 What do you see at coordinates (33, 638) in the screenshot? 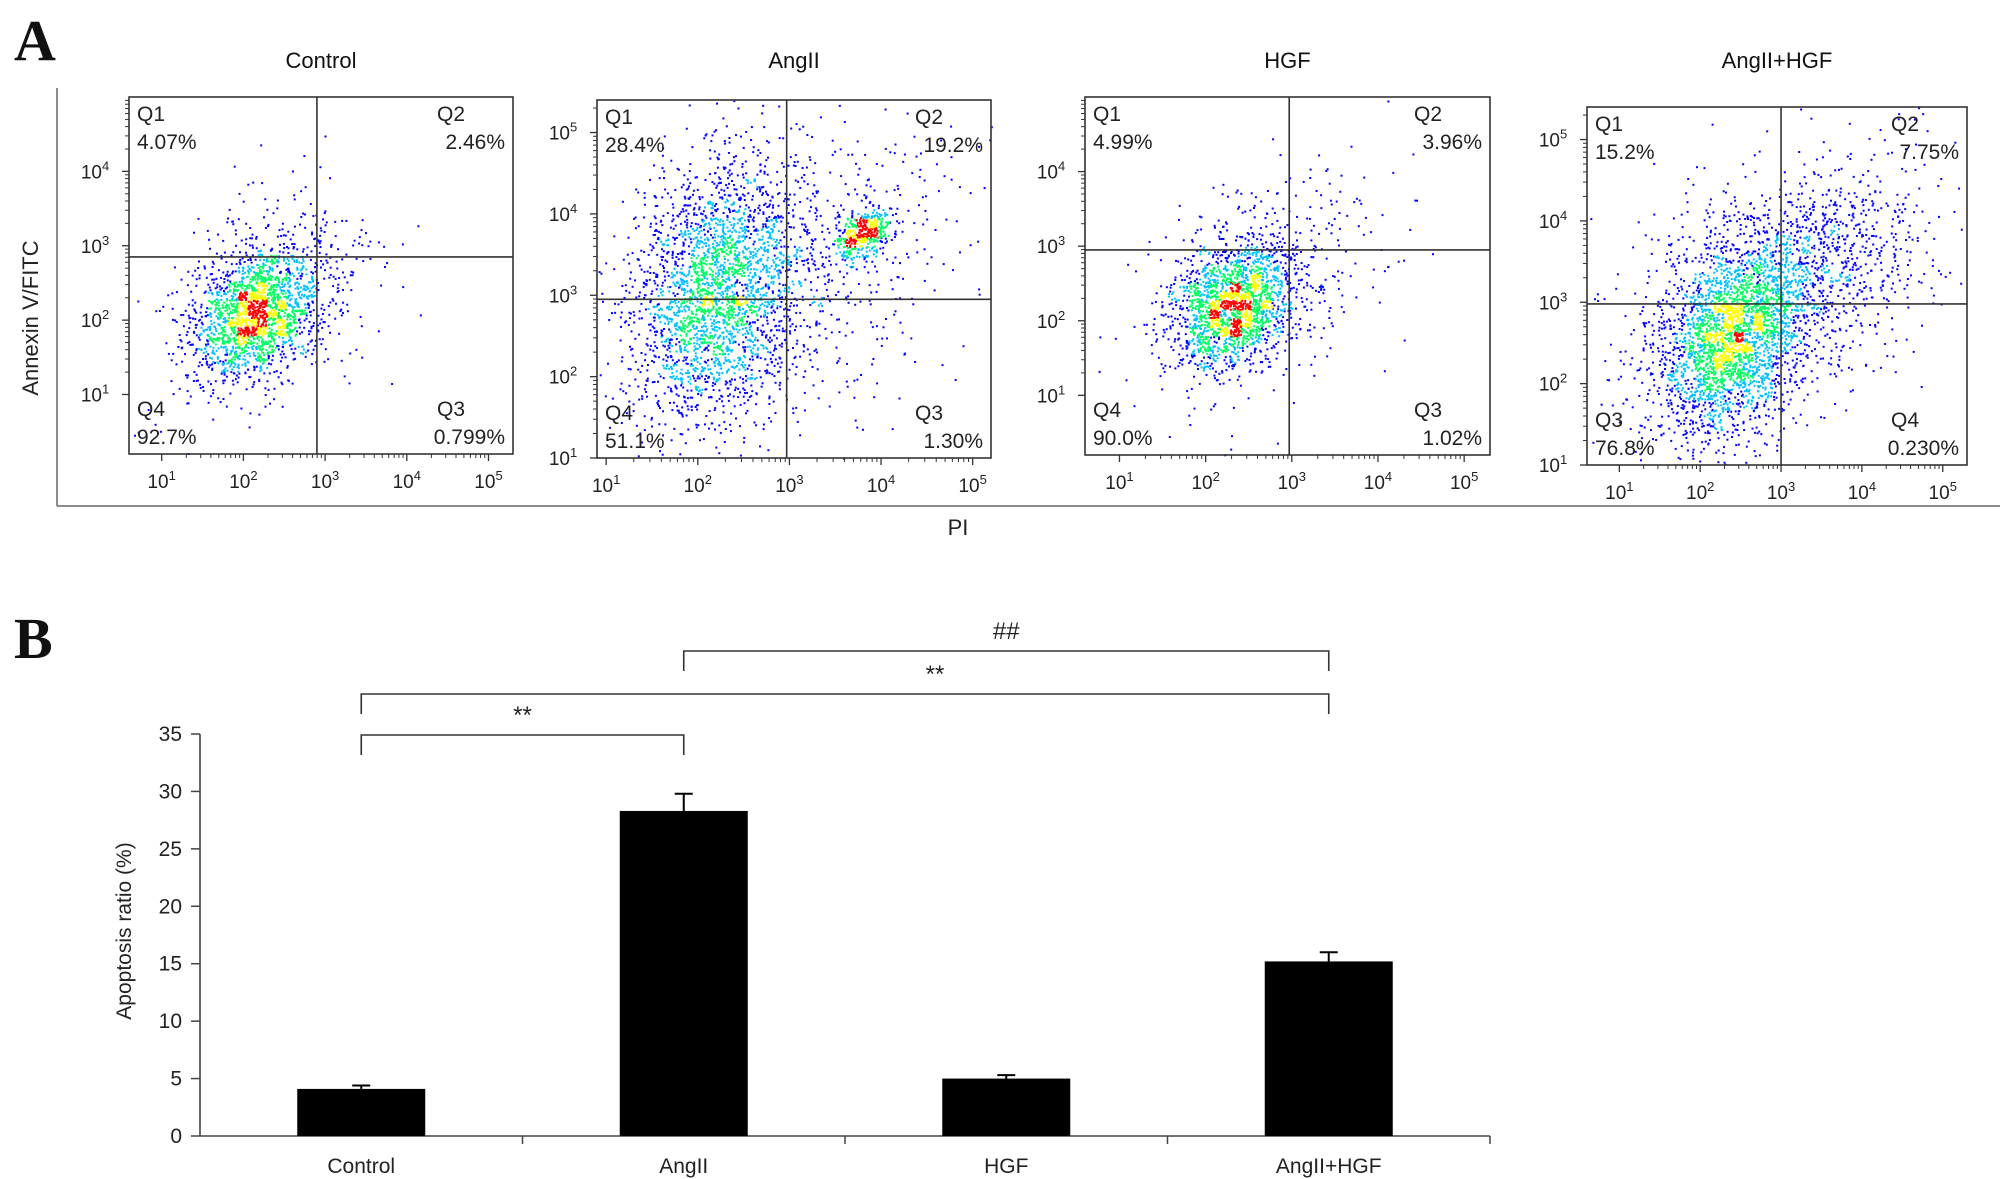
I see `panel-b-letter: B` at bounding box center [33, 638].